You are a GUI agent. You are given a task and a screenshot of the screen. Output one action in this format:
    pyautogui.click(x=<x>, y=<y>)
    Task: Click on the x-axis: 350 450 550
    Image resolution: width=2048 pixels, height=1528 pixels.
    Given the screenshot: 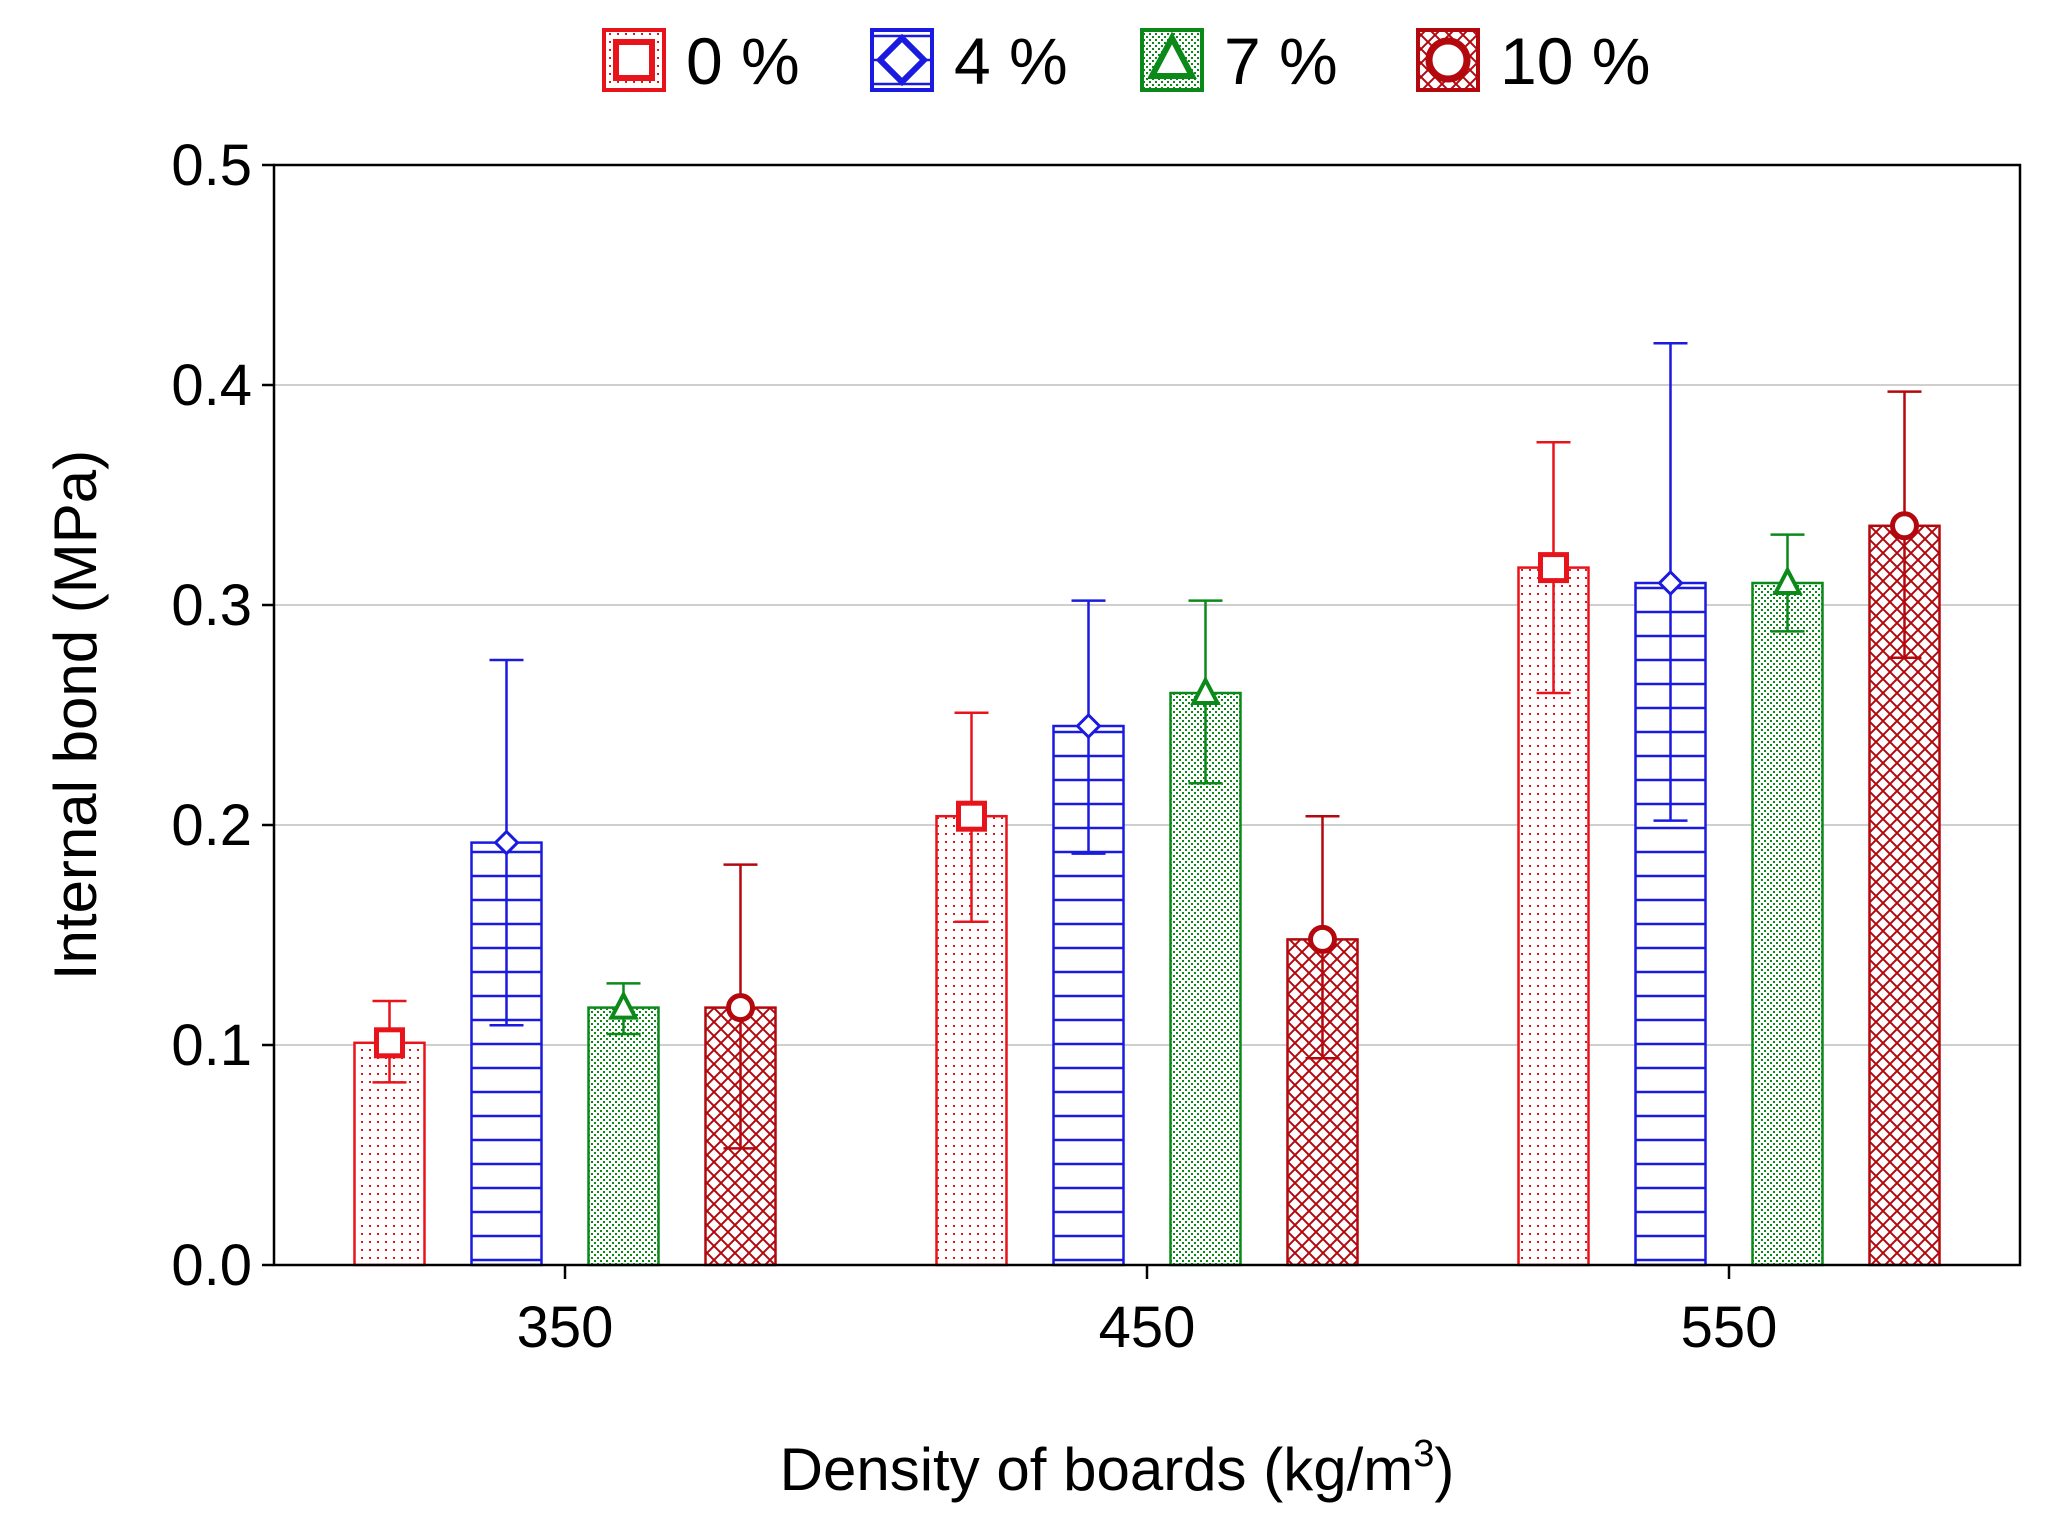 What is the action you would take?
    pyautogui.click(x=1147, y=1312)
    